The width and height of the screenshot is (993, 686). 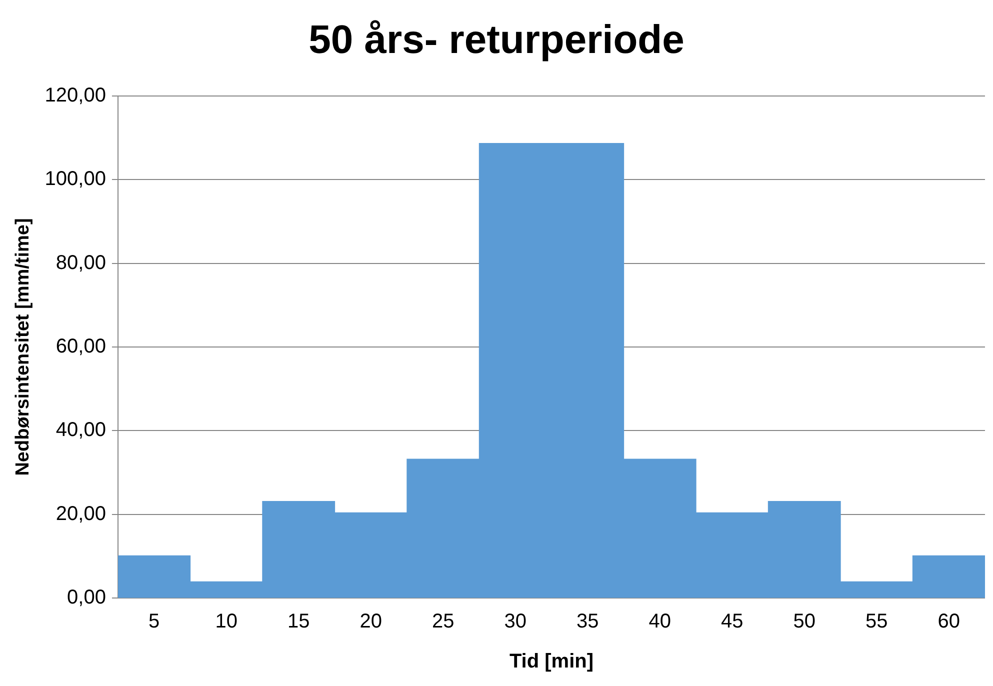 I want to click on x-tick-label: 60, so click(x=949, y=621).